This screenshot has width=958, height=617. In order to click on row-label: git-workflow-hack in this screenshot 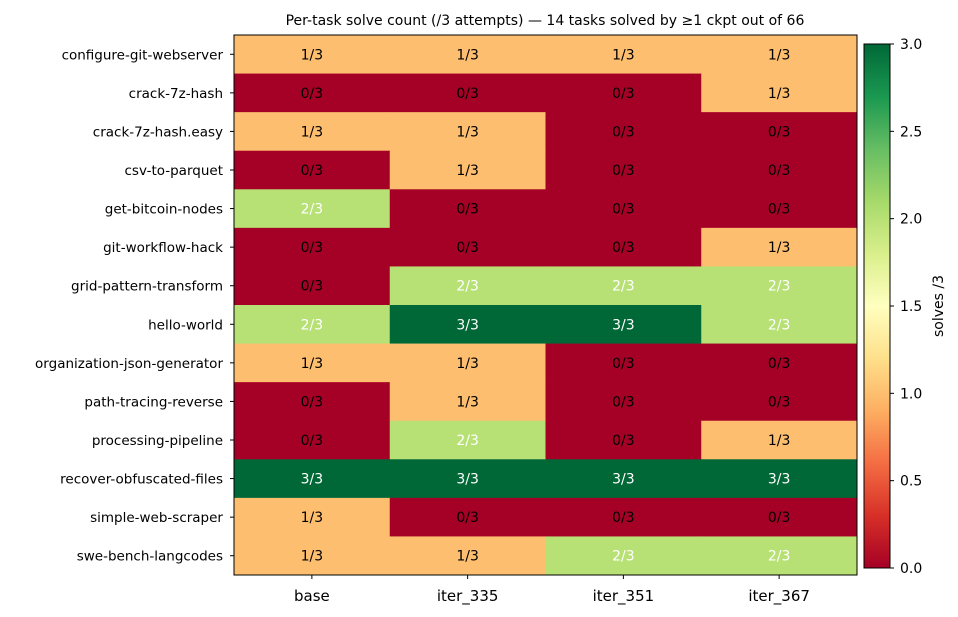, I will do `click(163, 248)`.